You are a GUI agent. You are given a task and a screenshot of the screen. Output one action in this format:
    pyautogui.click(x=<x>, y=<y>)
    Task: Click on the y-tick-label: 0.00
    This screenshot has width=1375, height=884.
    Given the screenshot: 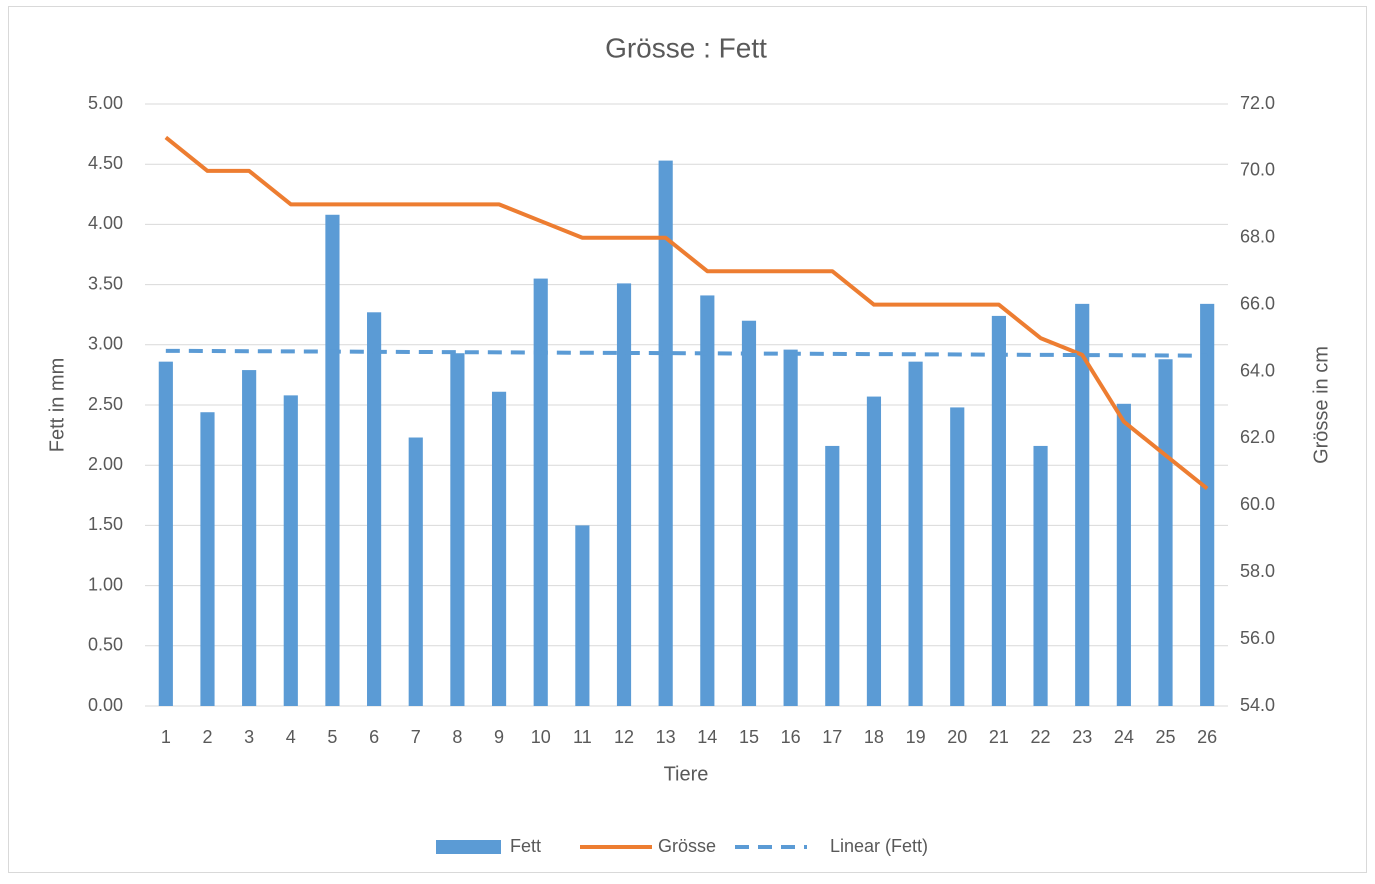 What is the action you would take?
    pyautogui.click(x=105, y=705)
    